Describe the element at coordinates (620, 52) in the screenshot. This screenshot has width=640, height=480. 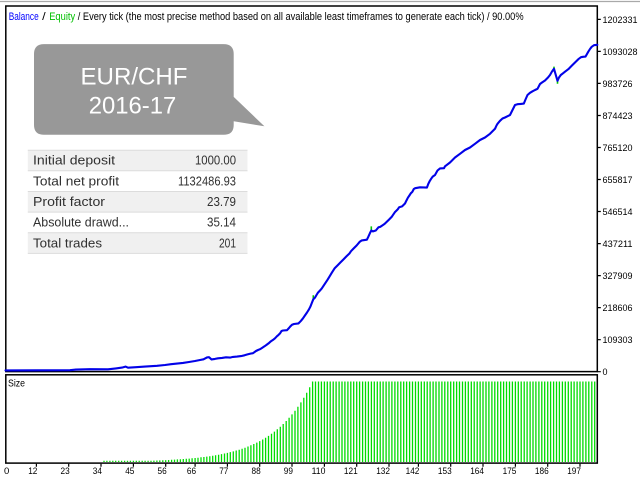
I see `svg-text: 1093028` at that location.